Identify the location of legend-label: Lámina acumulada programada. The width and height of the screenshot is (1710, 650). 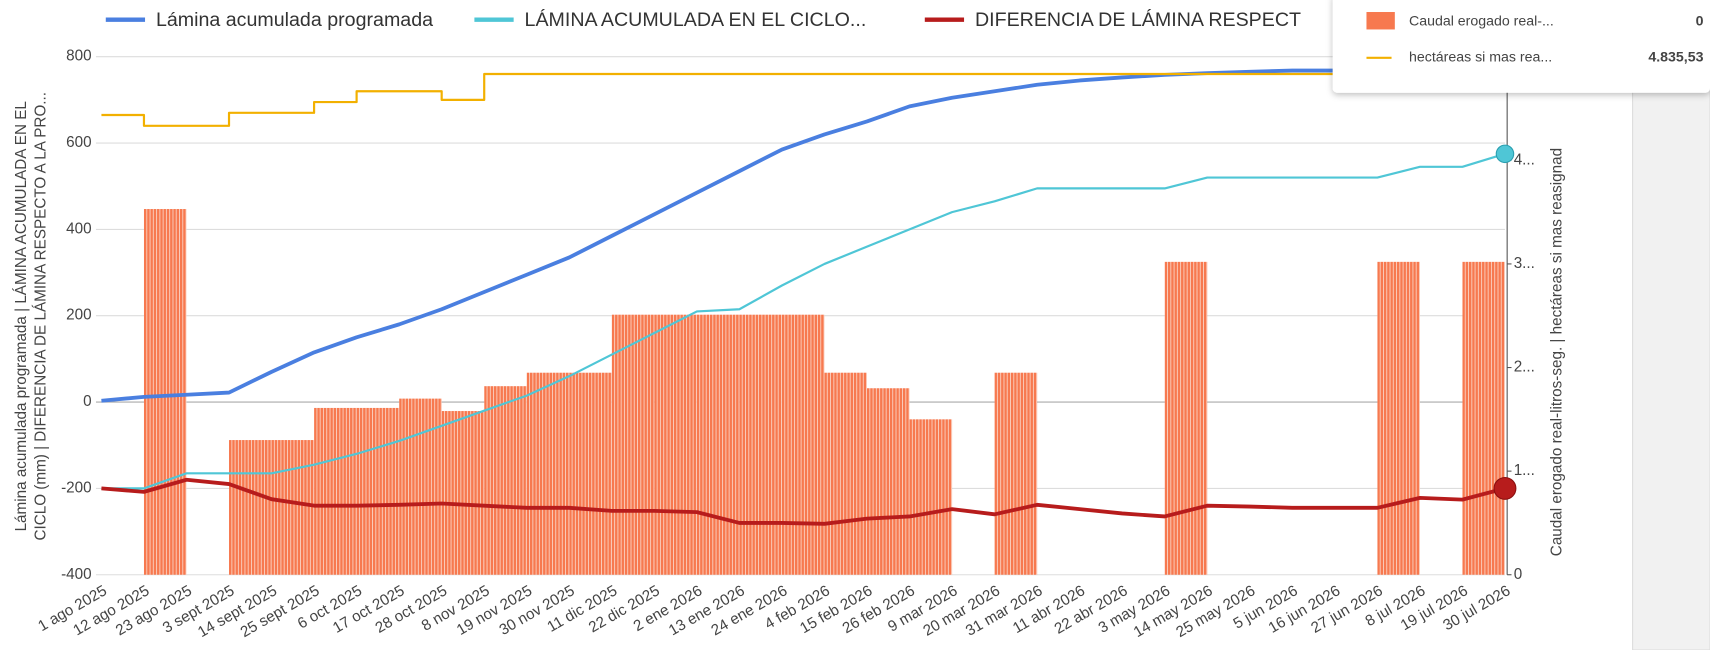
(294, 20).